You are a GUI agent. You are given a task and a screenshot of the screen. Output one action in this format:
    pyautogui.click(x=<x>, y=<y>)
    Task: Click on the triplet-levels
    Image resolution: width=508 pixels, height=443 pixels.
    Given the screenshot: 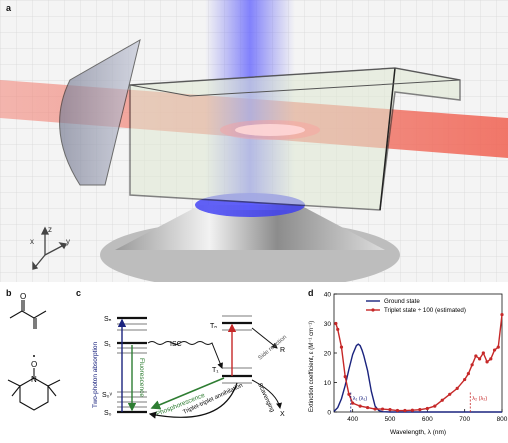 What is the action you would take?
    pyautogui.click(x=237, y=349)
    